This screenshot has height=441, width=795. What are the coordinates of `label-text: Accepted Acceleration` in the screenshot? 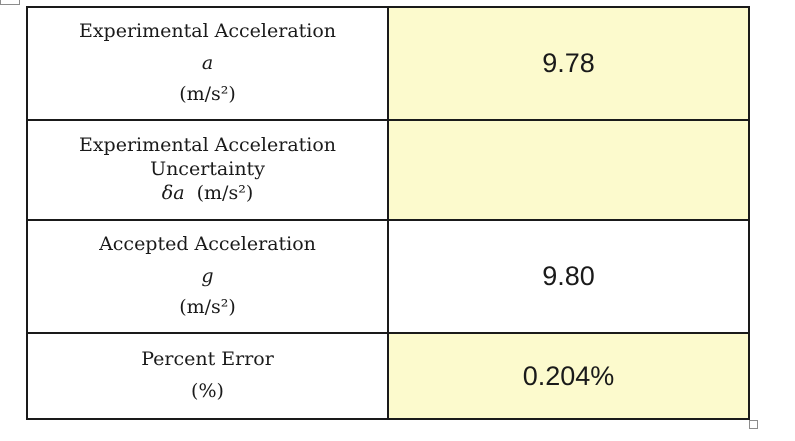 It's located at (207, 243).